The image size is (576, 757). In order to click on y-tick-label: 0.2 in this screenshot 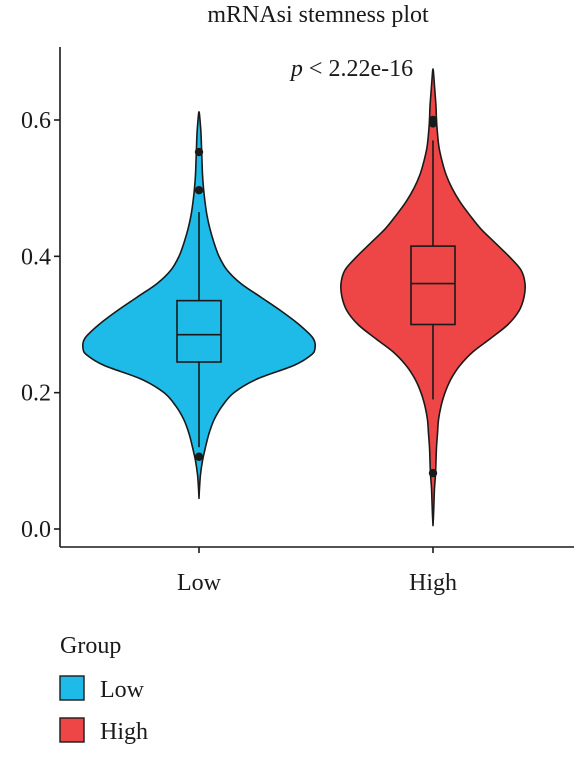, I will do `click(36, 394)`.